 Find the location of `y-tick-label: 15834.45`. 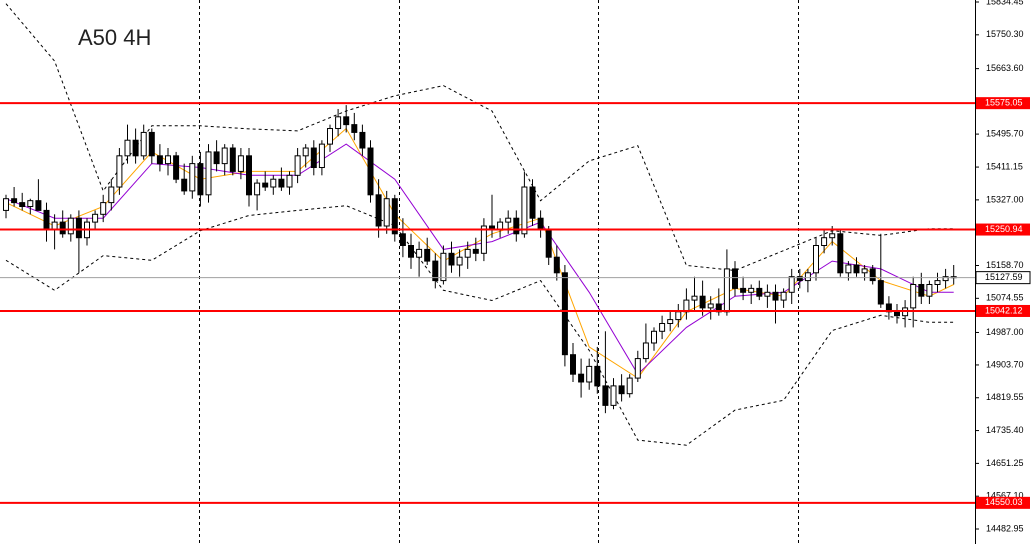

y-tick-label: 15834.45 is located at coordinates (1005, 3).